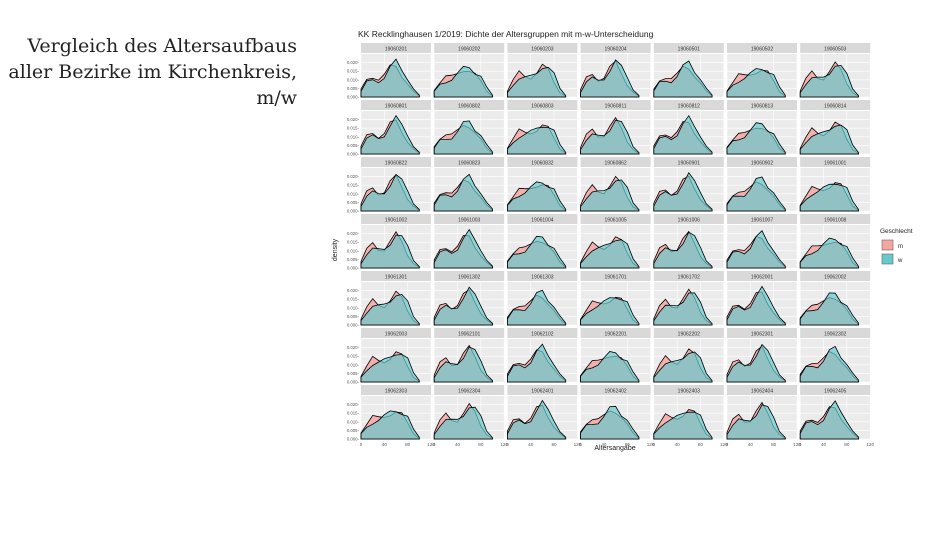 This screenshot has width=945, height=540. What do you see at coordinates (396, 278) in the screenshot?
I see `facet-label: 19061301` at bounding box center [396, 278].